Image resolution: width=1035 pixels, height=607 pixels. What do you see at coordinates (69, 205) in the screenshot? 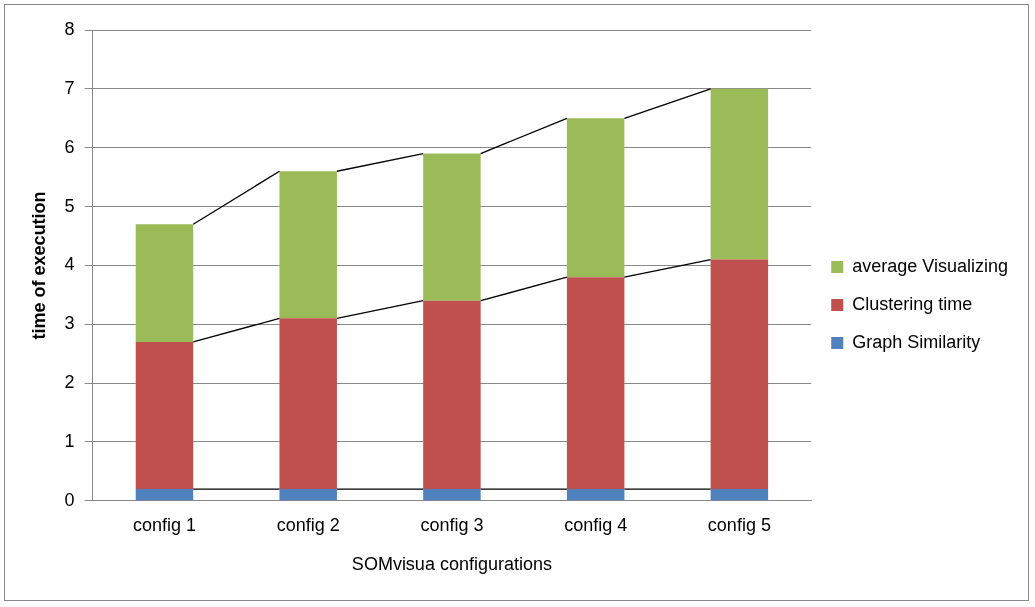
I see `y-tick-label: 5` at bounding box center [69, 205].